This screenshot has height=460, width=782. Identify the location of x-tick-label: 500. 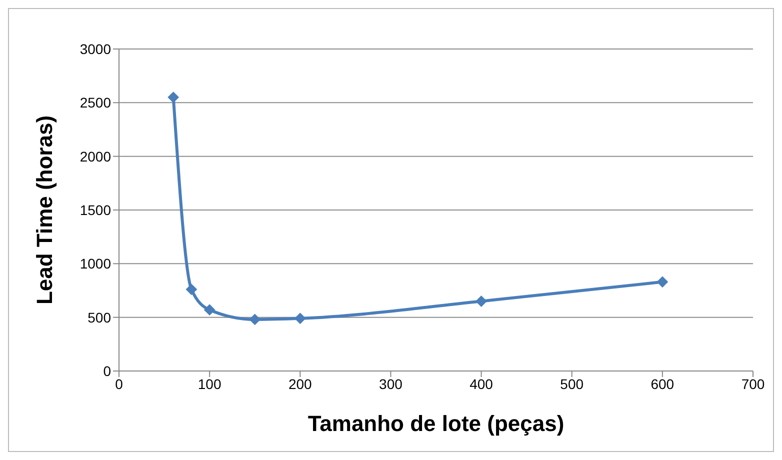
(572, 384).